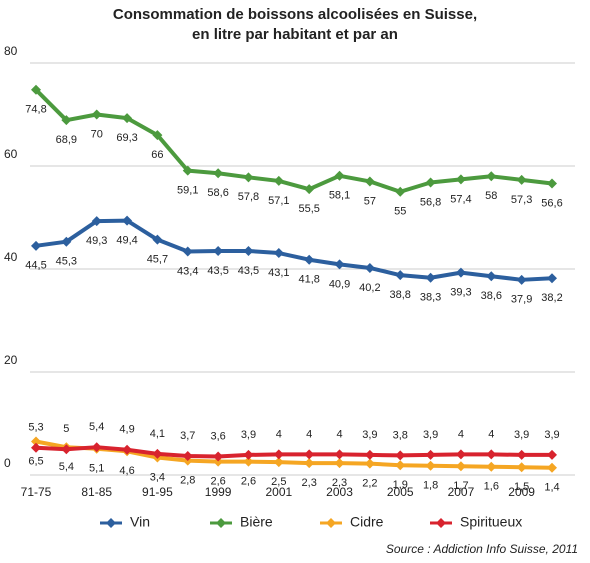 The width and height of the screenshot is (590, 563). I want to click on y-tick-label: 0, so click(7, 463).